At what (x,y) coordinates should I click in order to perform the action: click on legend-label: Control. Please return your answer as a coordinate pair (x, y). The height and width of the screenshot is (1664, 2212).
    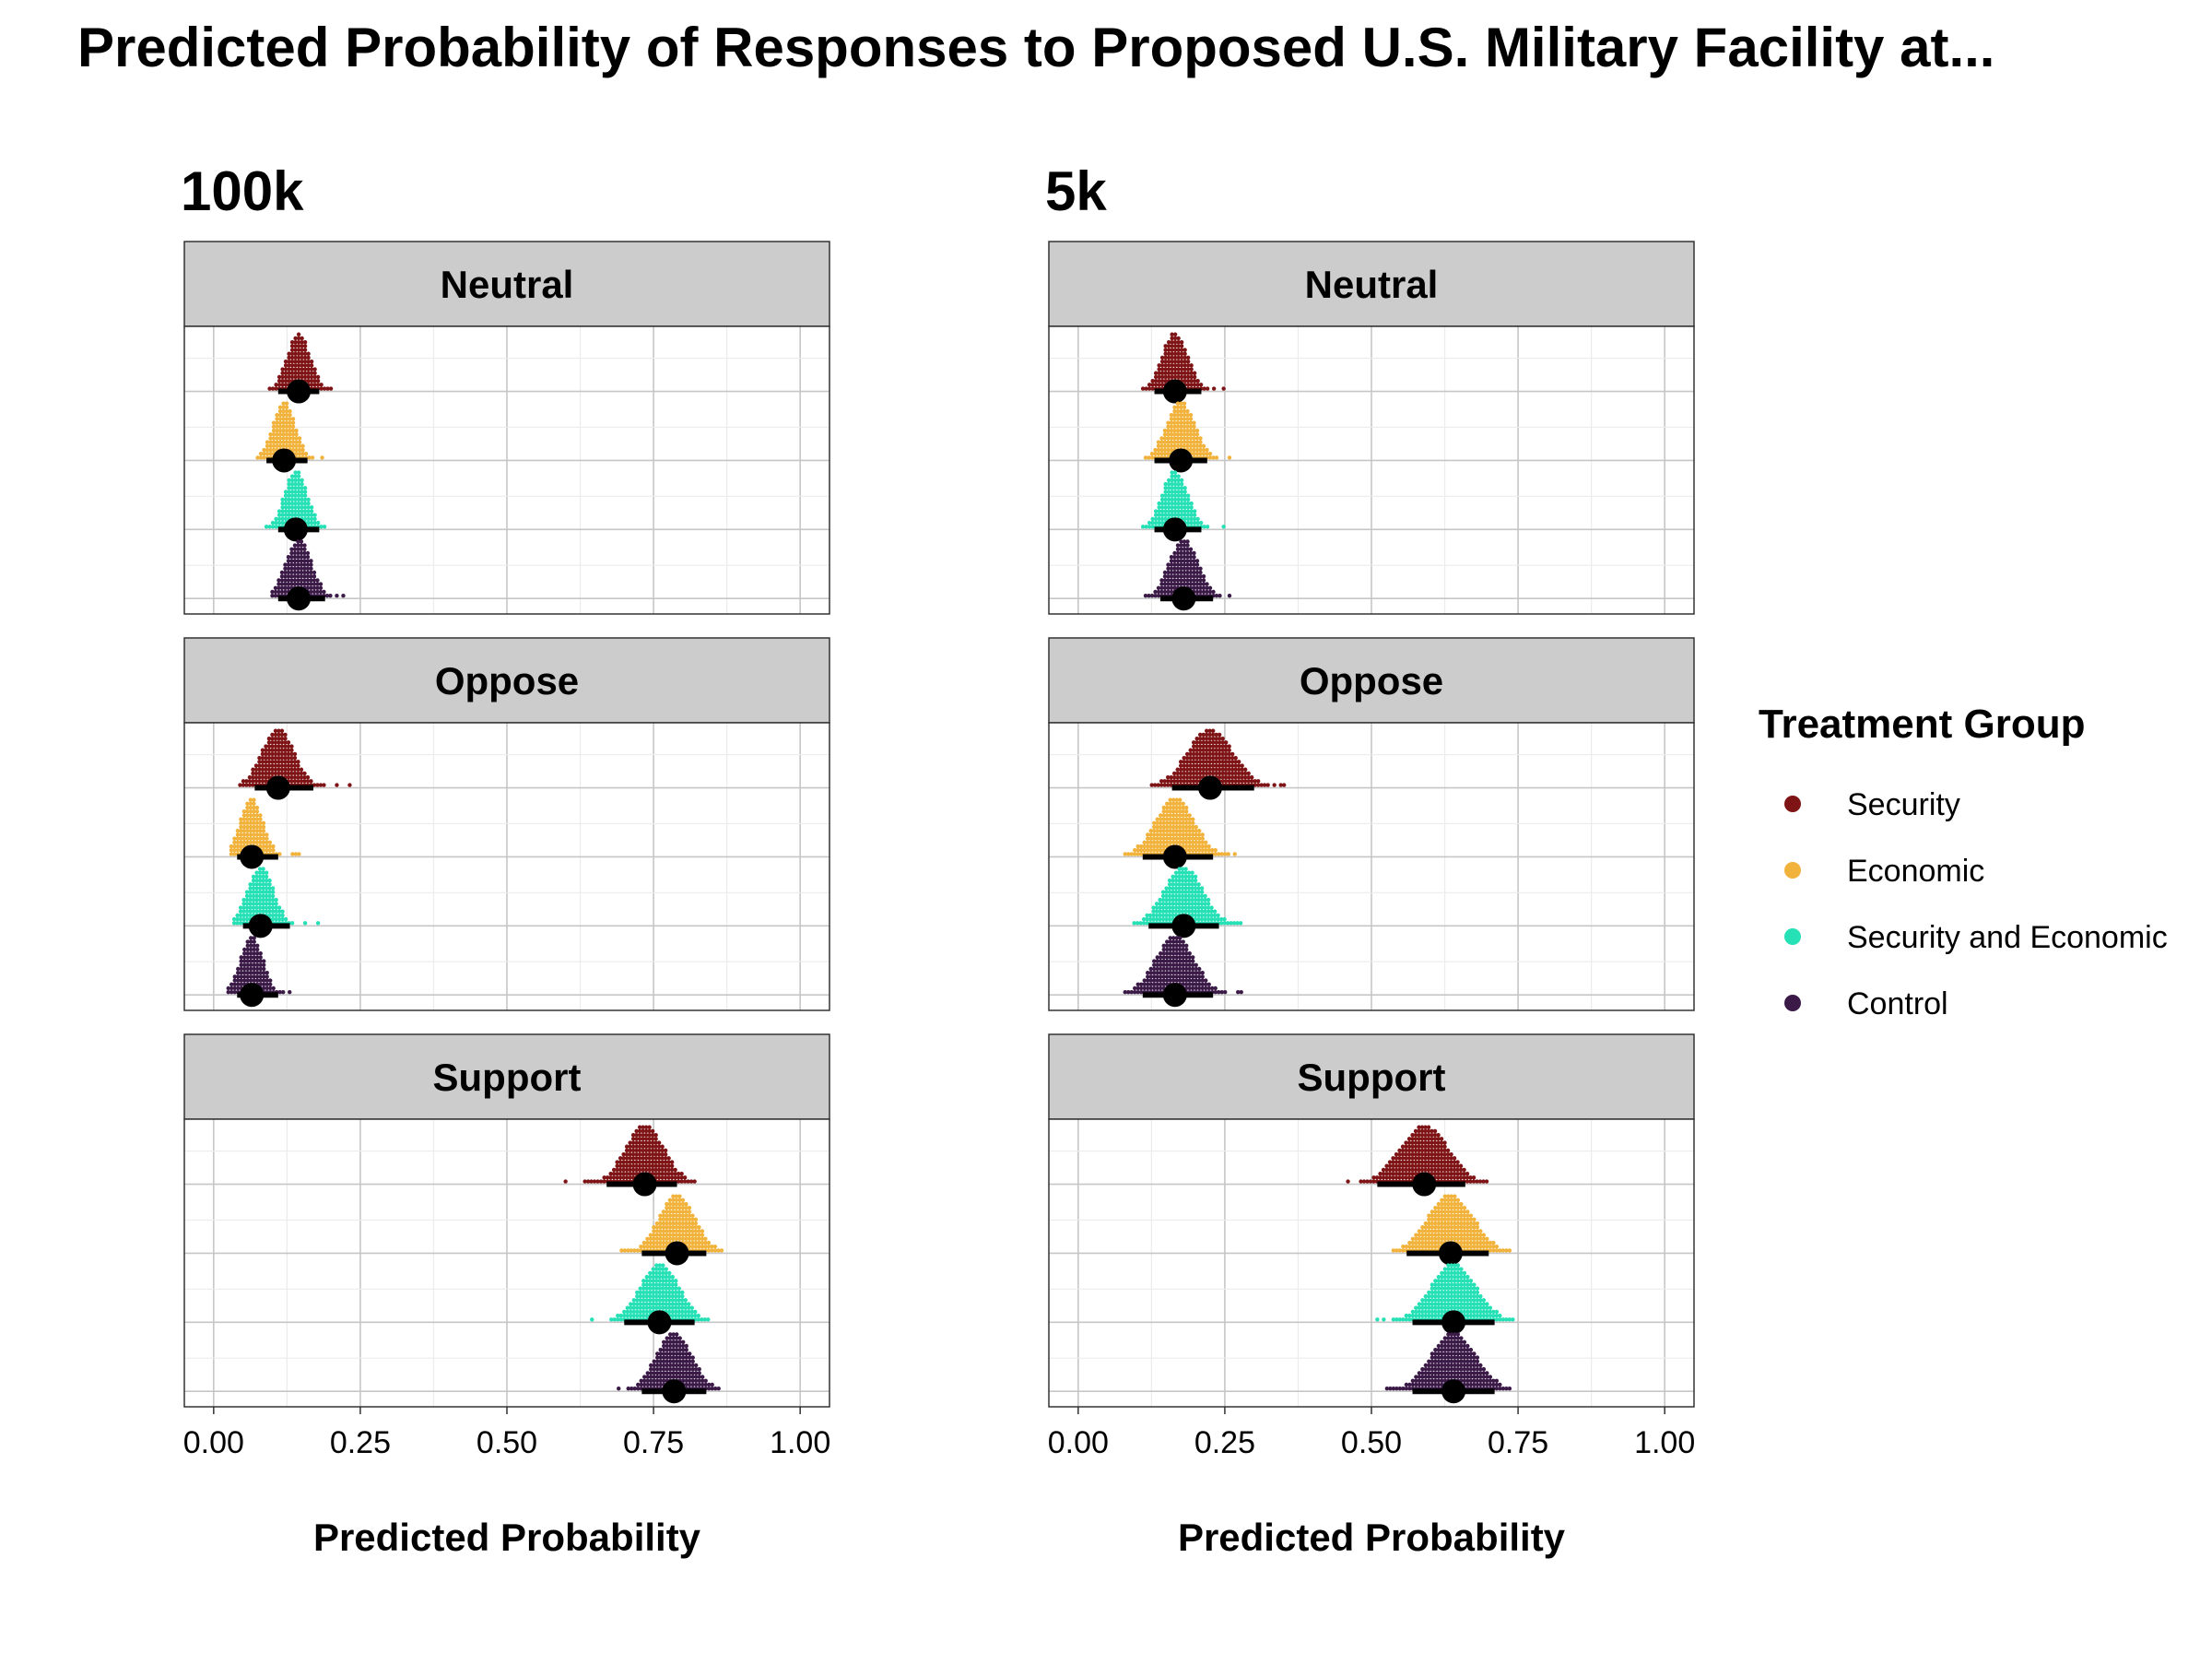
    Looking at the image, I should click on (1897, 1003).